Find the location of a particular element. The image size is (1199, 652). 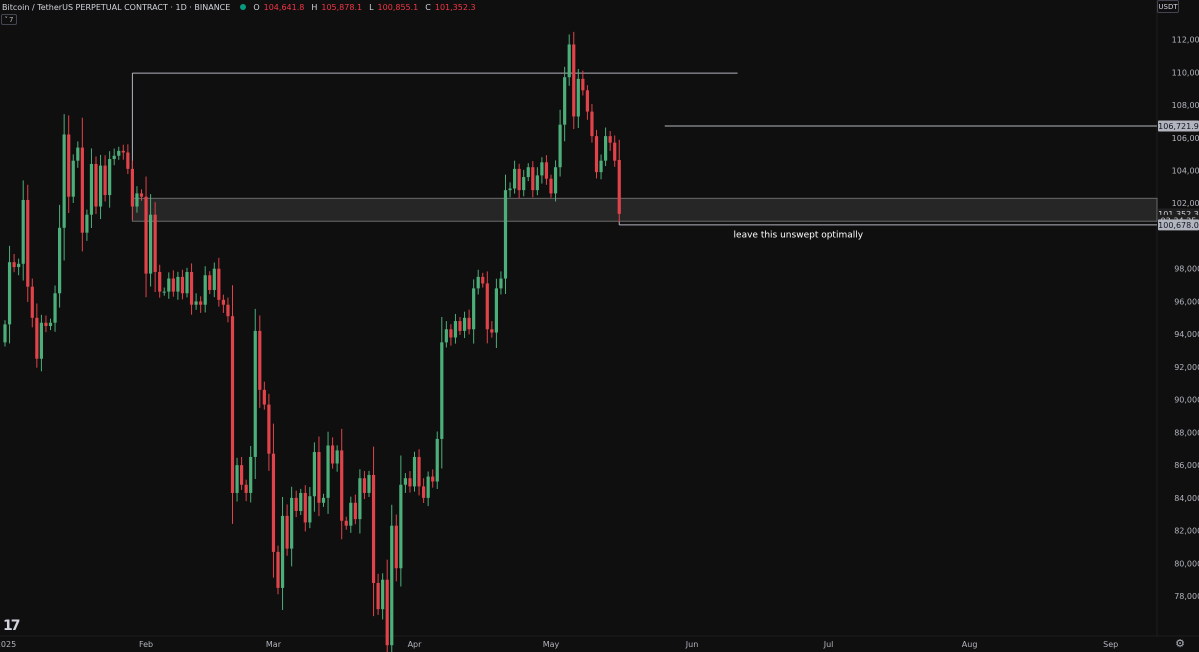

price-tag is located at coordinates (1178, 126).